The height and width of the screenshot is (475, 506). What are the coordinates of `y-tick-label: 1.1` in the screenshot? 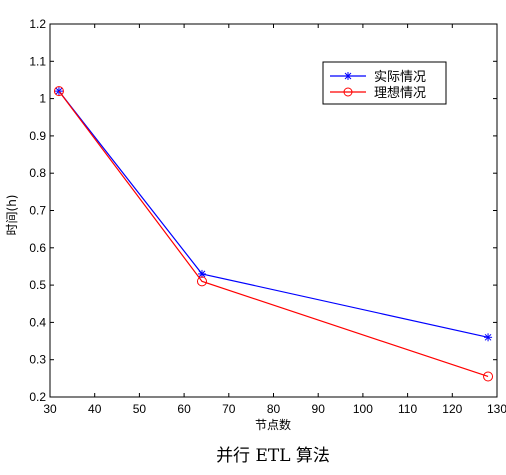 It's located at (37, 61).